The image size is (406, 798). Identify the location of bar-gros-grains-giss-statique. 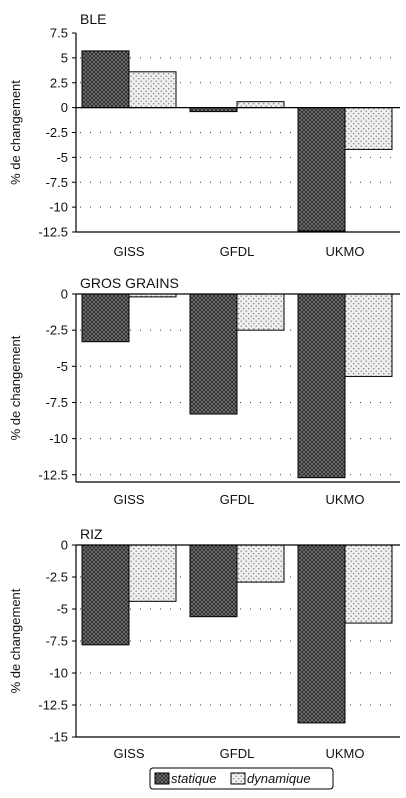
(105, 318).